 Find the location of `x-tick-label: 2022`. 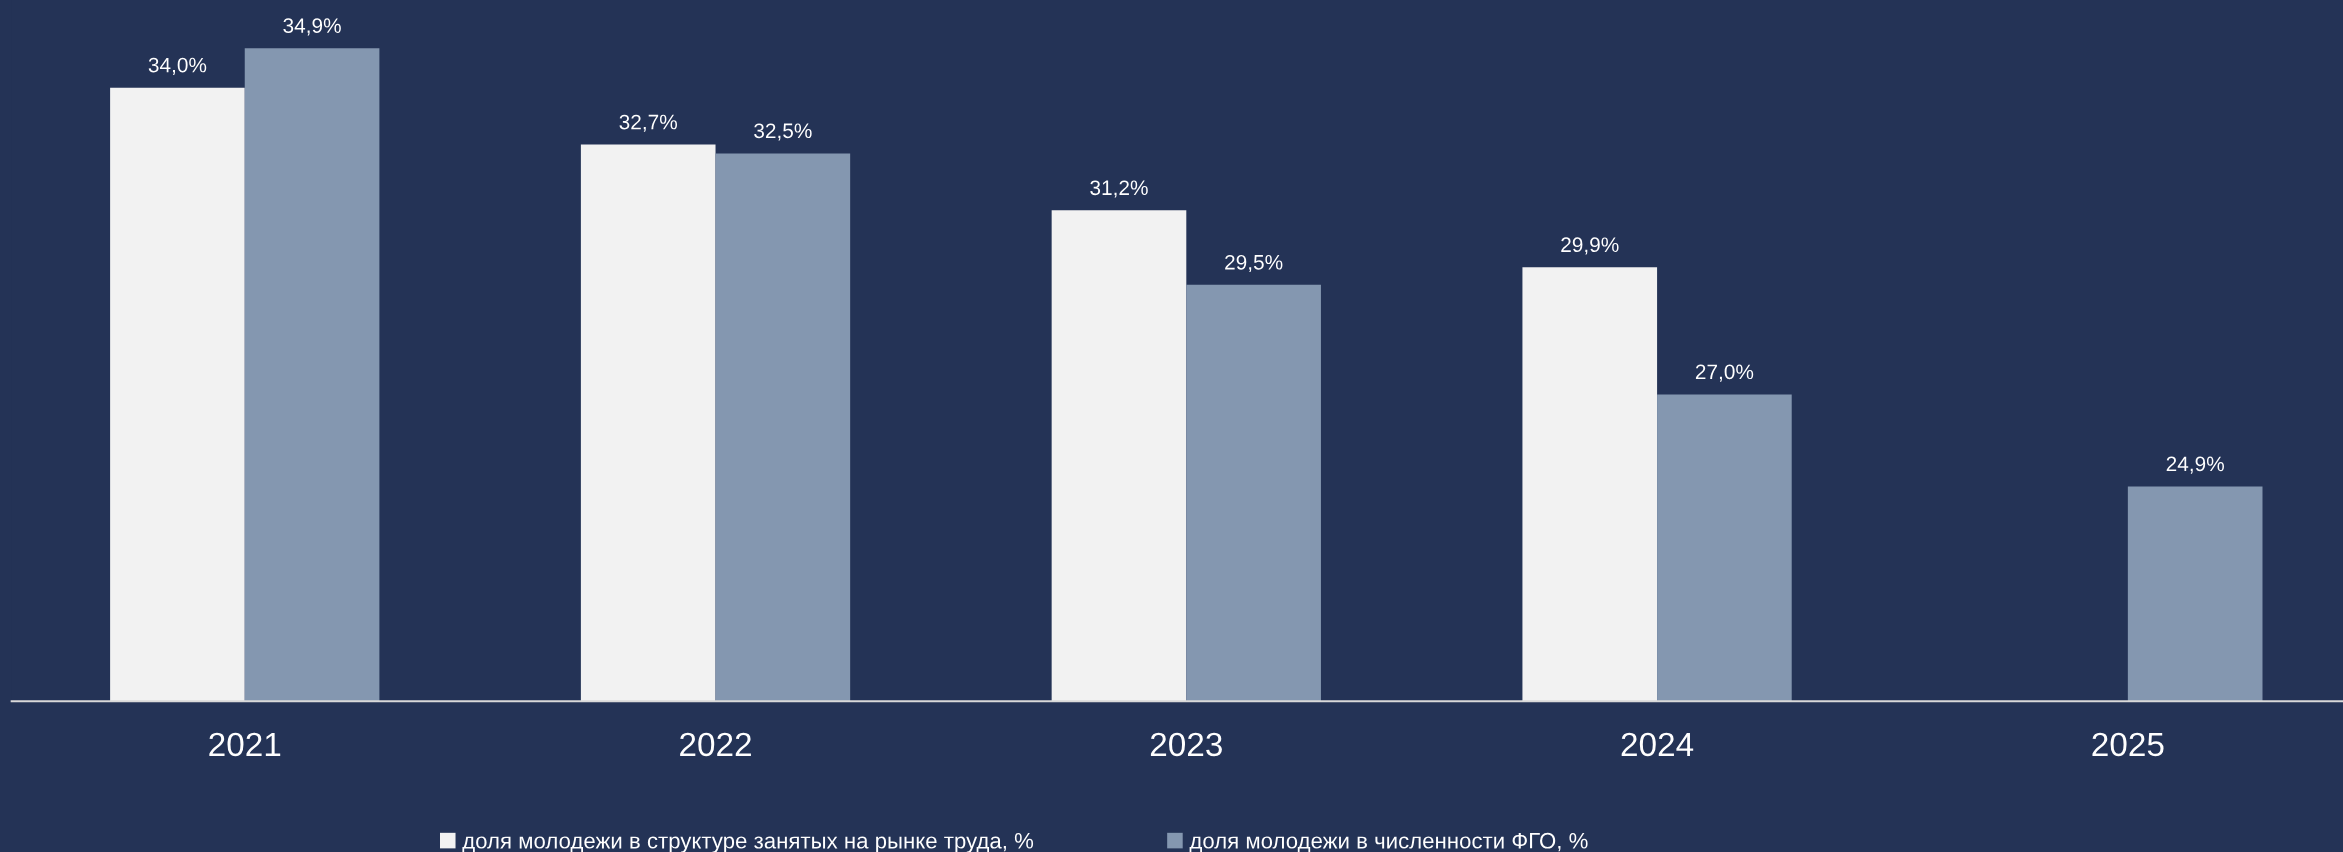

x-tick-label: 2022 is located at coordinates (715, 744).